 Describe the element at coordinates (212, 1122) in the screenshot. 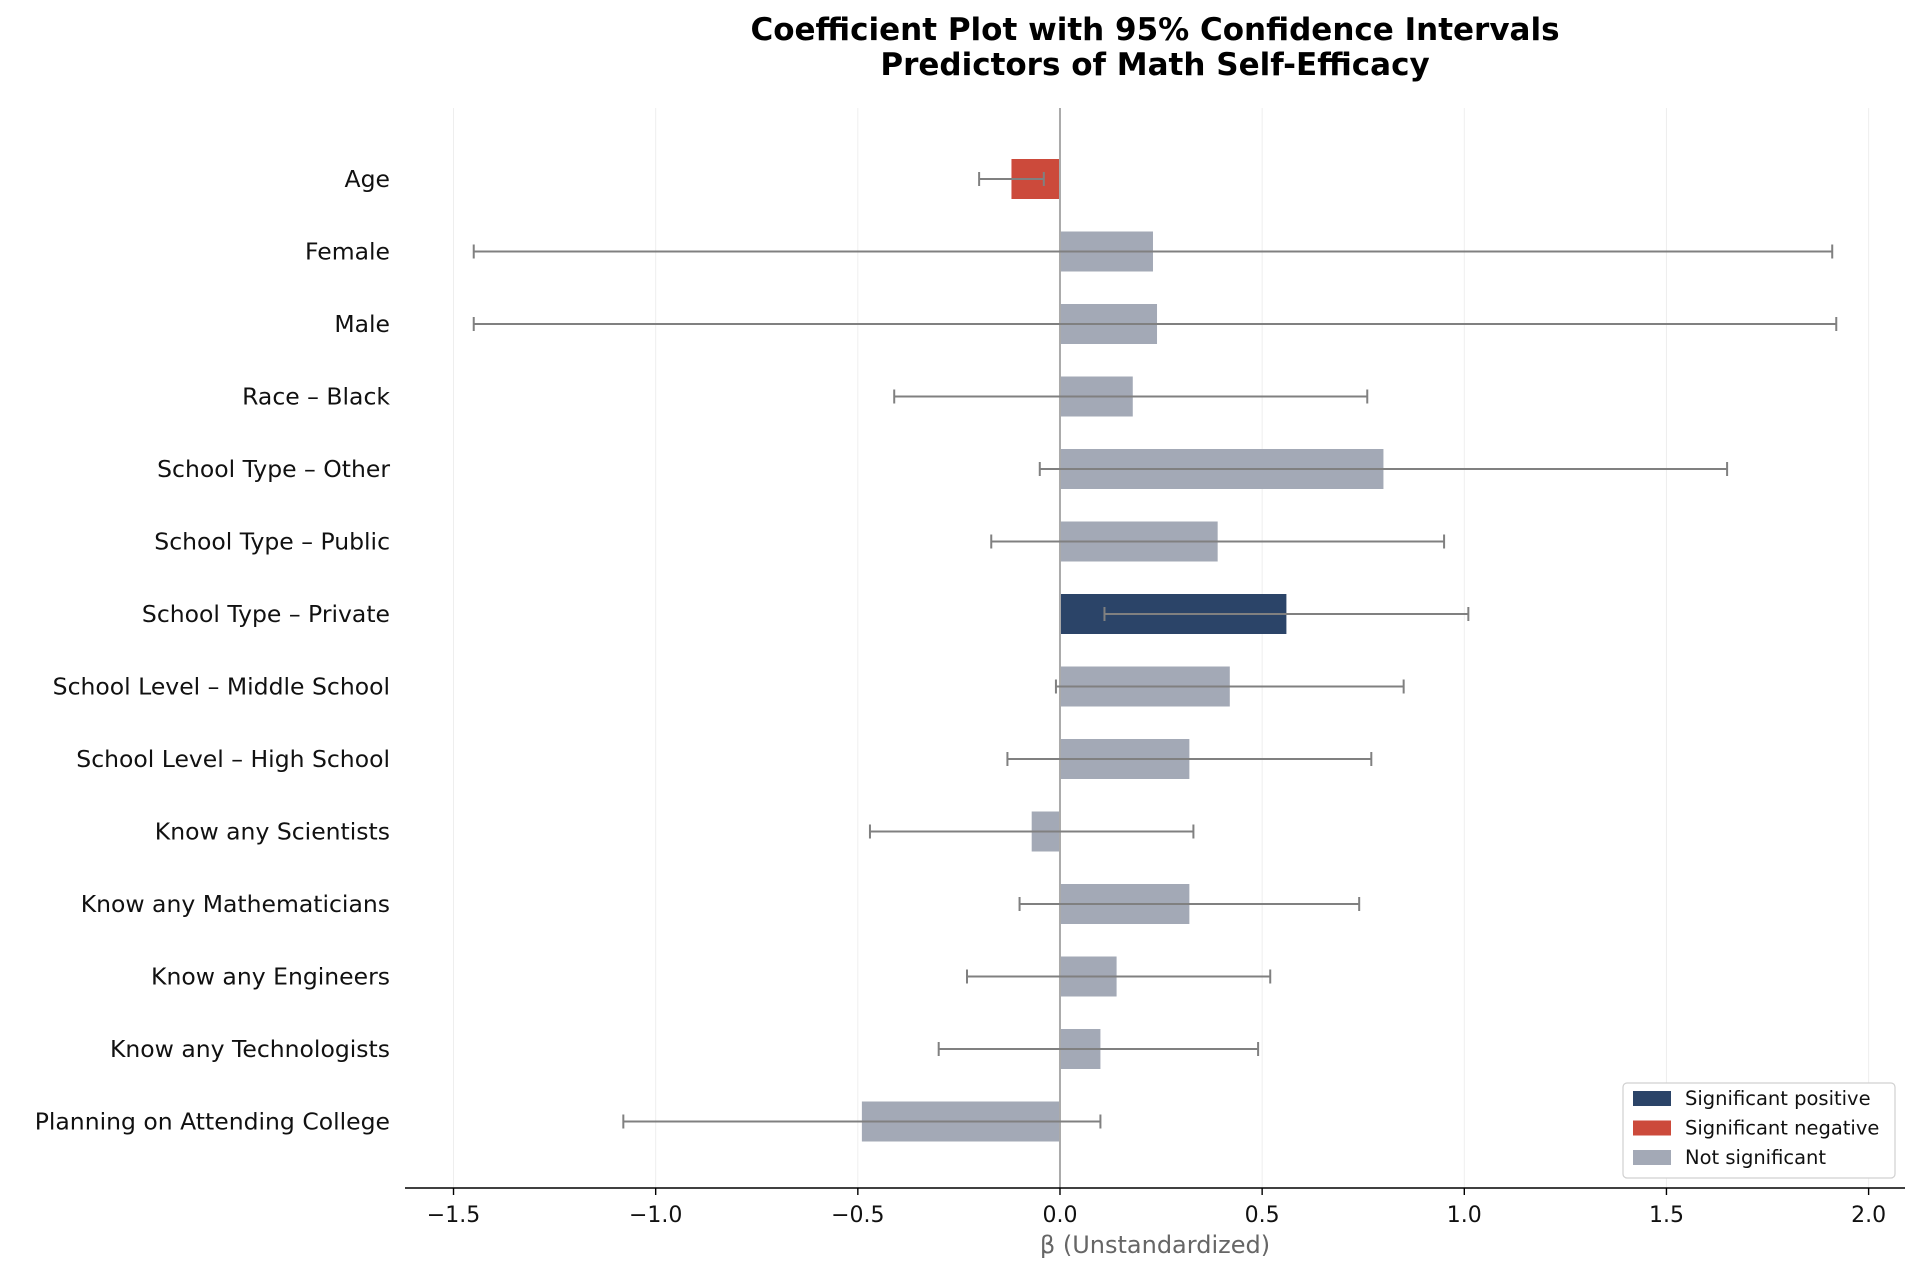

I see `category-label: Planning on Attending College` at that location.